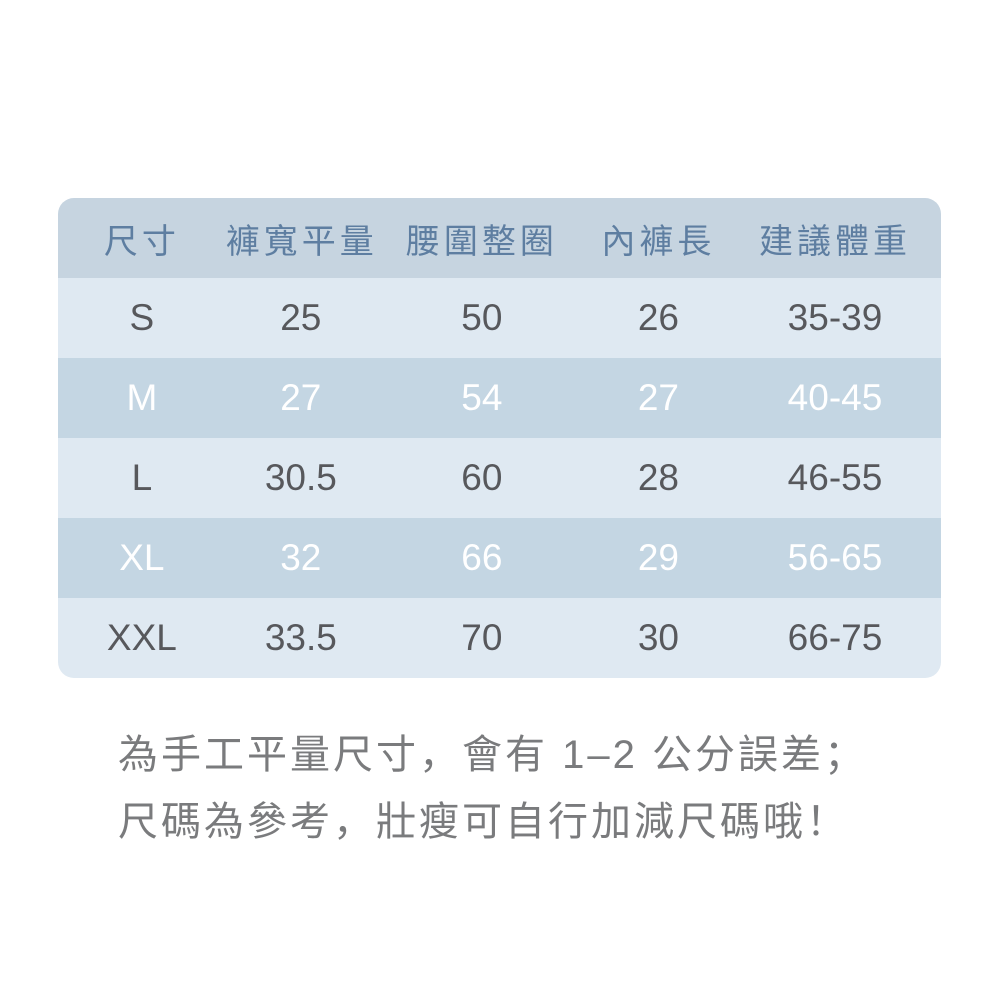  I want to click on column-header-inseam: 內褲長, so click(658, 241).